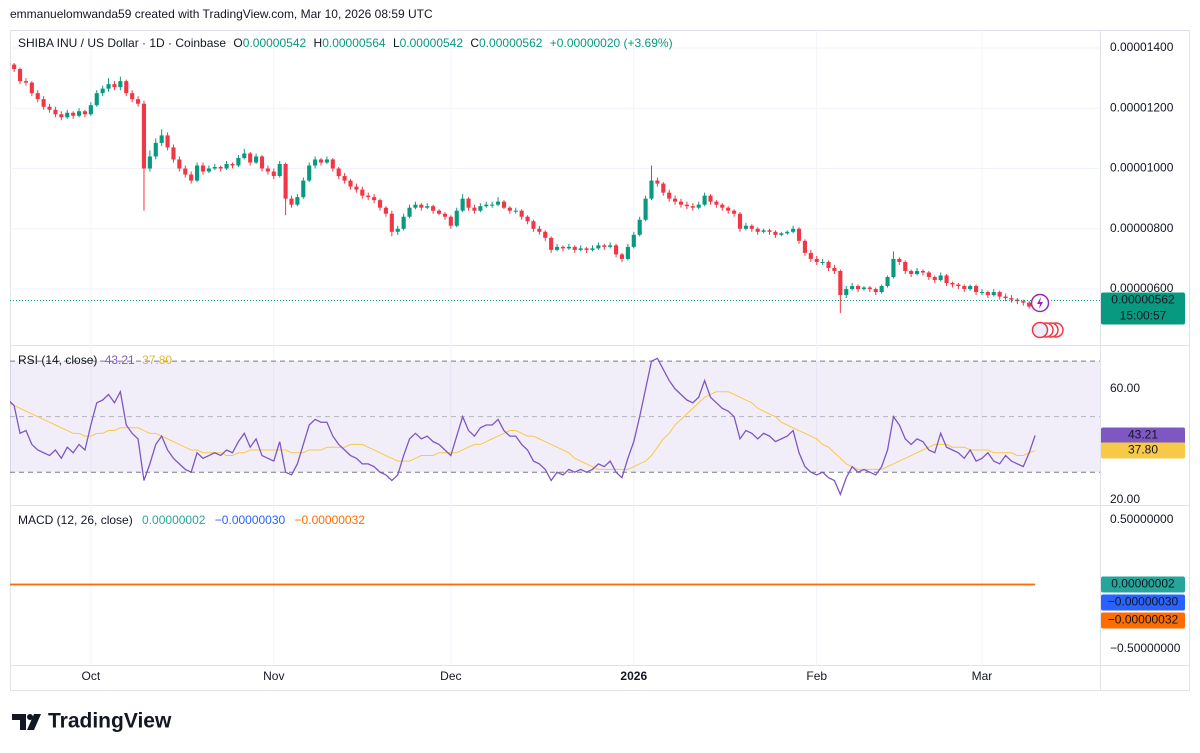 The image size is (1200, 753). I want to click on y-tick-label: 0.00000600, so click(1142, 288).